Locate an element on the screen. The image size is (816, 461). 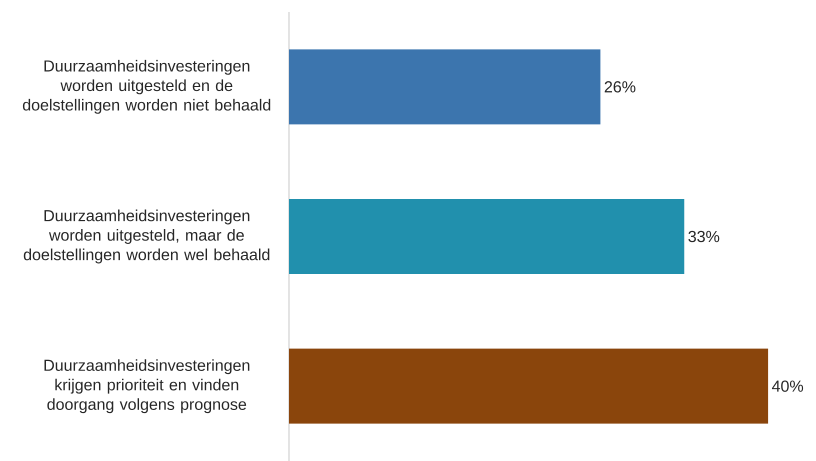
y-tick-label: Duurzaamheidsinvesteringen worden uitgesteld en de doelstellingen worden niet behaald is located at coordinates (146, 87).